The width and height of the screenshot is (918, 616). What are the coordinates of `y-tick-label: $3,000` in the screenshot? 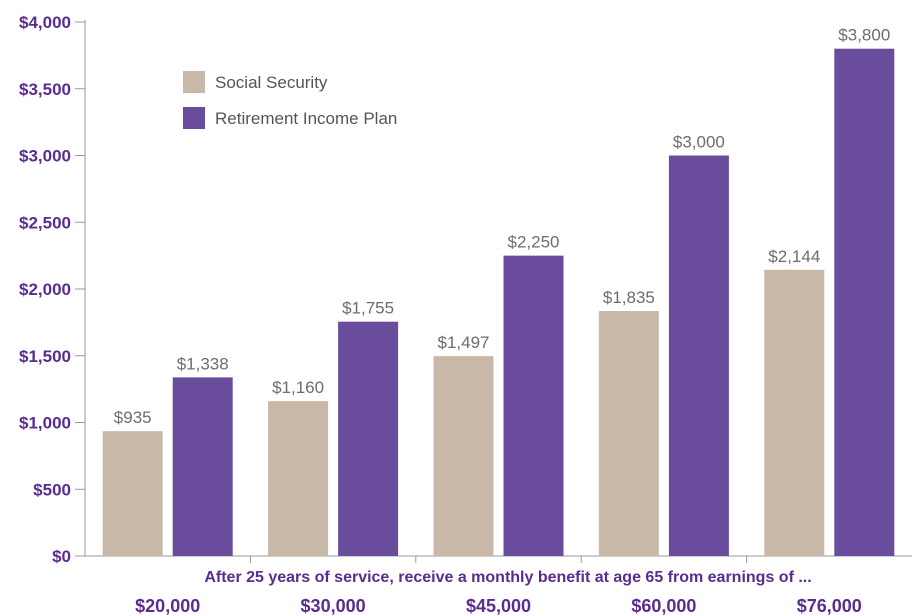 It's located at (45, 156).